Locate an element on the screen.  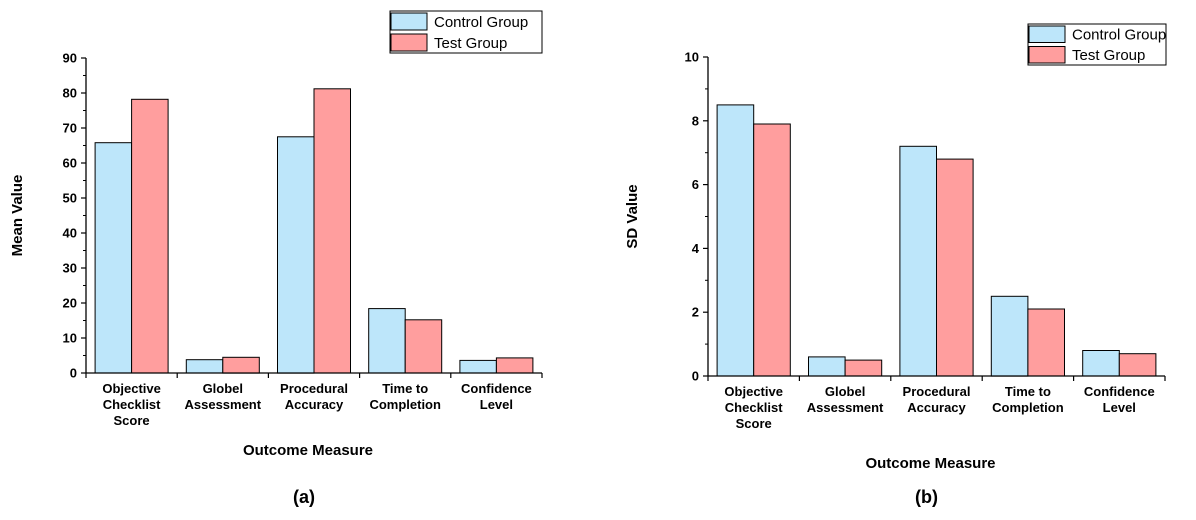
panel-label: (a) is located at coordinates (304, 497).